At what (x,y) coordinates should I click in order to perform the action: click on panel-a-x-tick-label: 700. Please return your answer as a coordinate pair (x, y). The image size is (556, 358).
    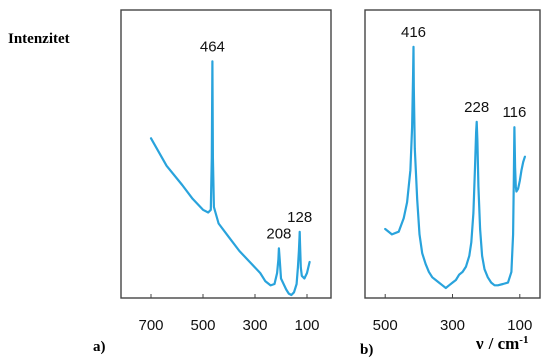
    Looking at the image, I should click on (150, 325).